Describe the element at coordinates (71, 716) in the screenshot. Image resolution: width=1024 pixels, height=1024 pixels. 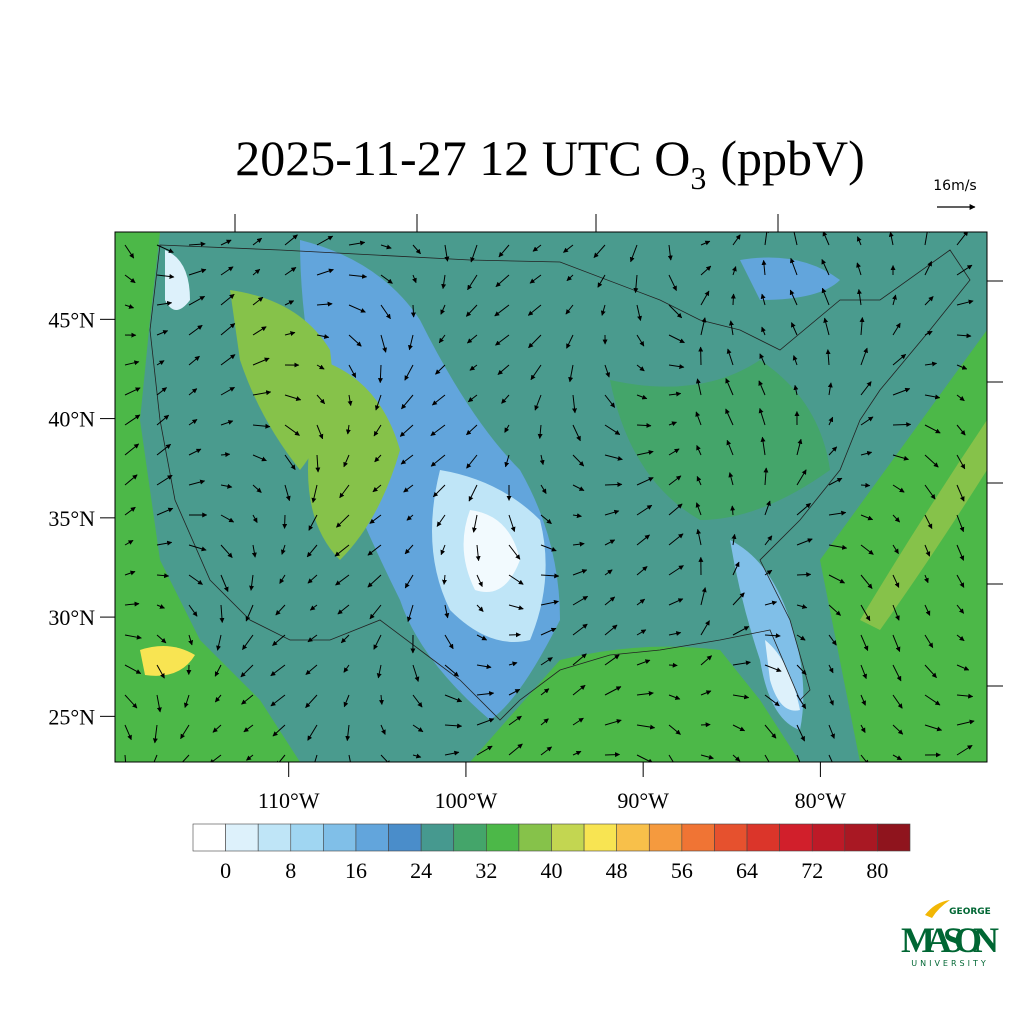
I see `lat-tick-label: 25°N` at that location.